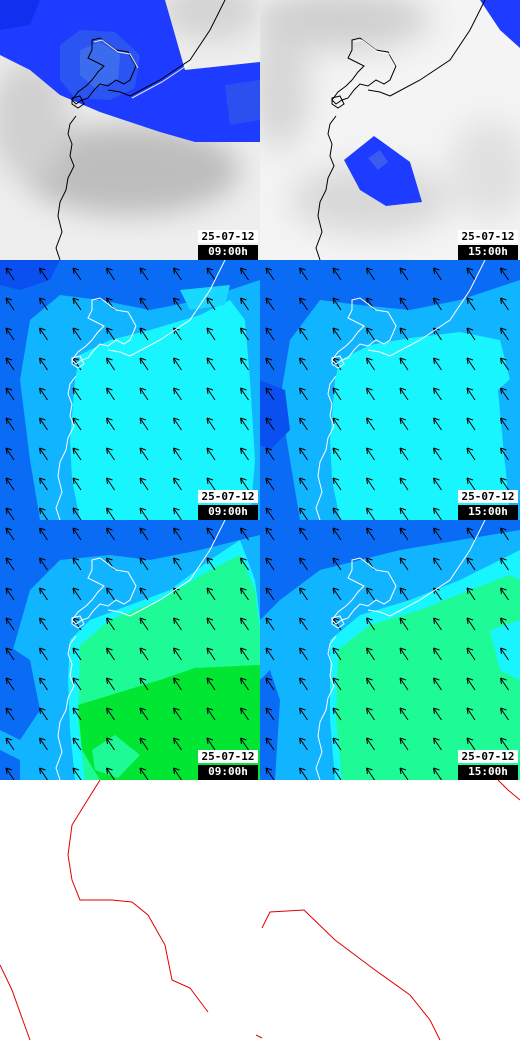  I want to click on map-panel-gust-0900: 25-07-12 09:00h, so click(130, 650).